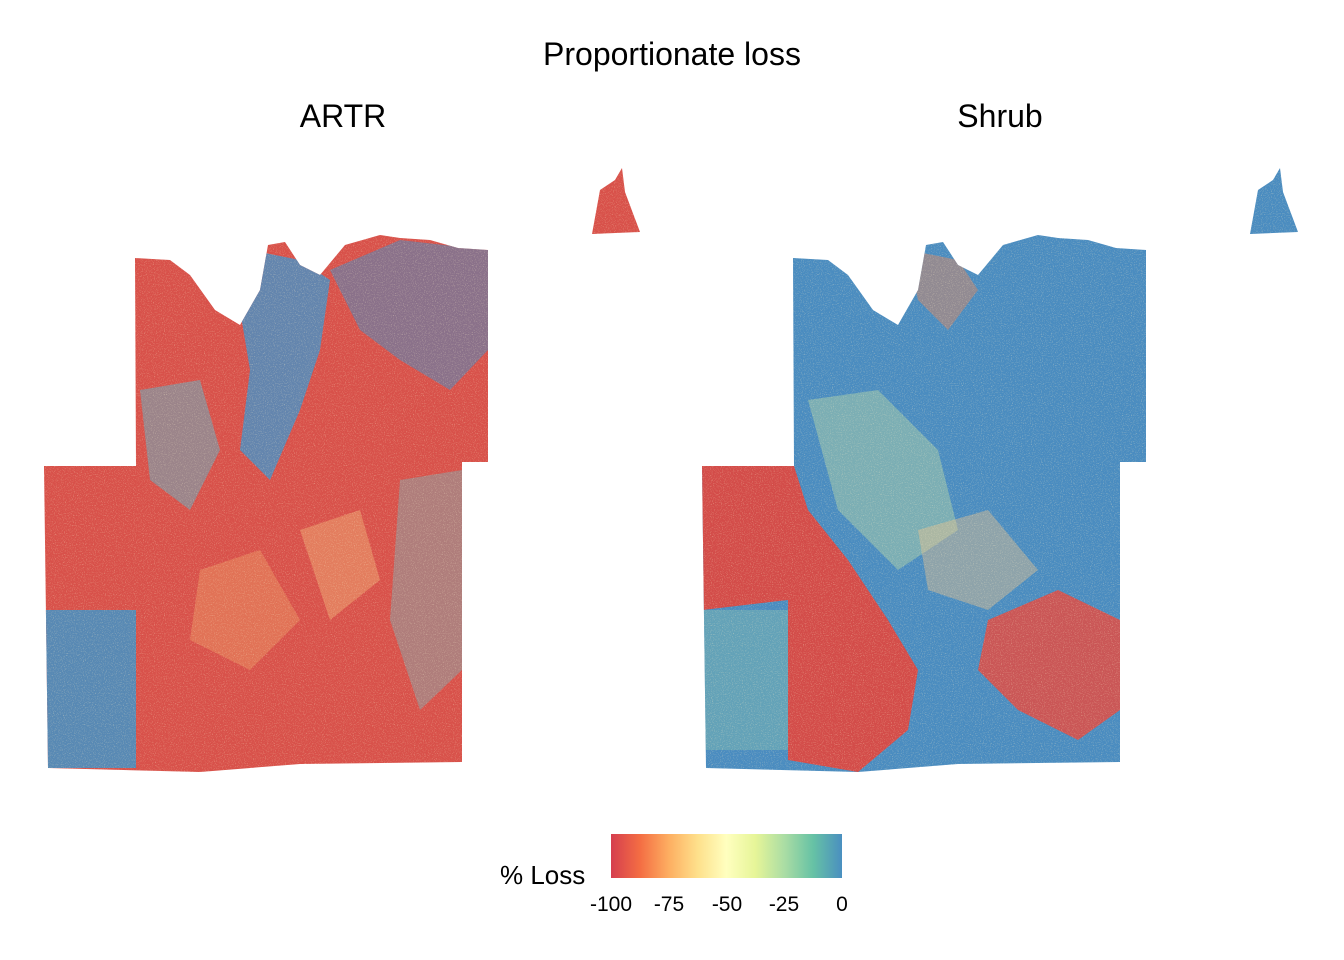 The width and height of the screenshot is (1344, 960). Describe the element at coordinates (727, 904) in the screenshot. I see `legend-tick-label: -50` at that location.